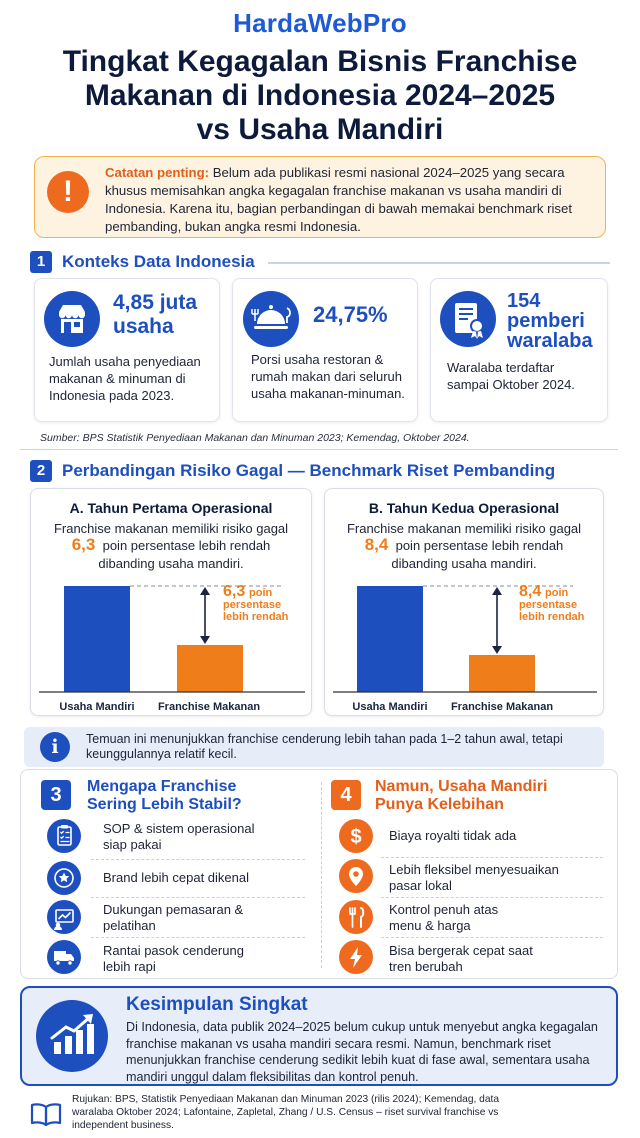  Describe the element at coordinates (64, 878) in the screenshot. I see `star-badge-icon` at that location.